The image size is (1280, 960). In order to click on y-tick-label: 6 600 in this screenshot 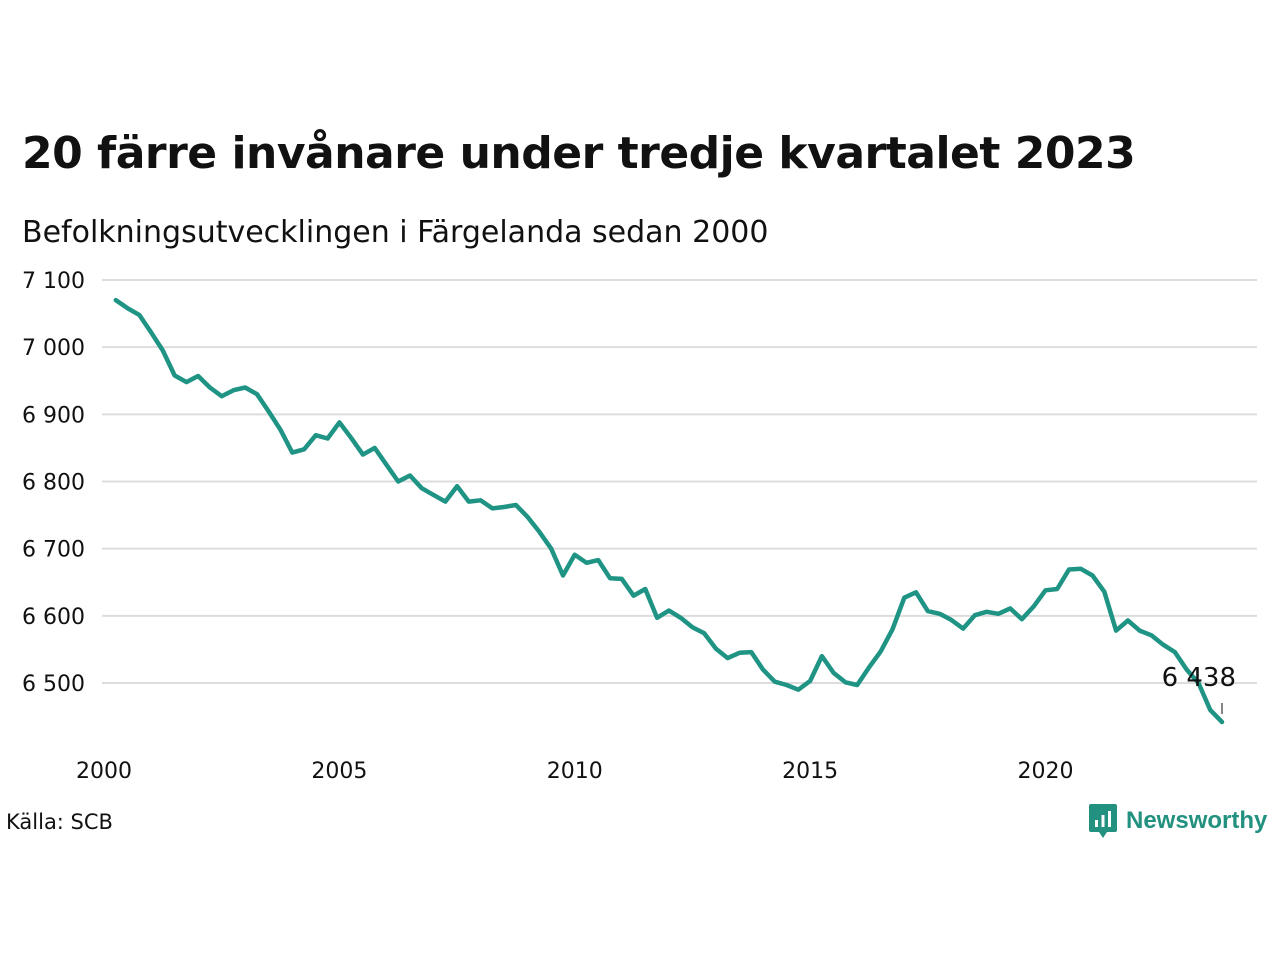, I will do `click(53, 617)`.